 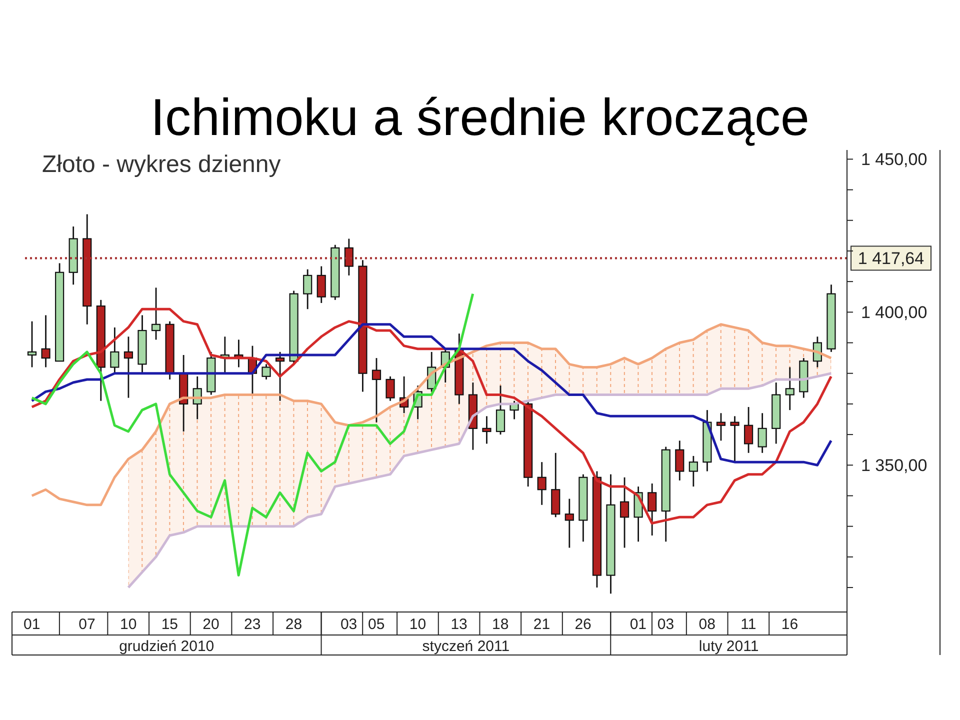 What do you see at coordinates (894, 160) in the screenshot?
I see `y-tick-label: 1 450,00` at bounding box center [894, 160].